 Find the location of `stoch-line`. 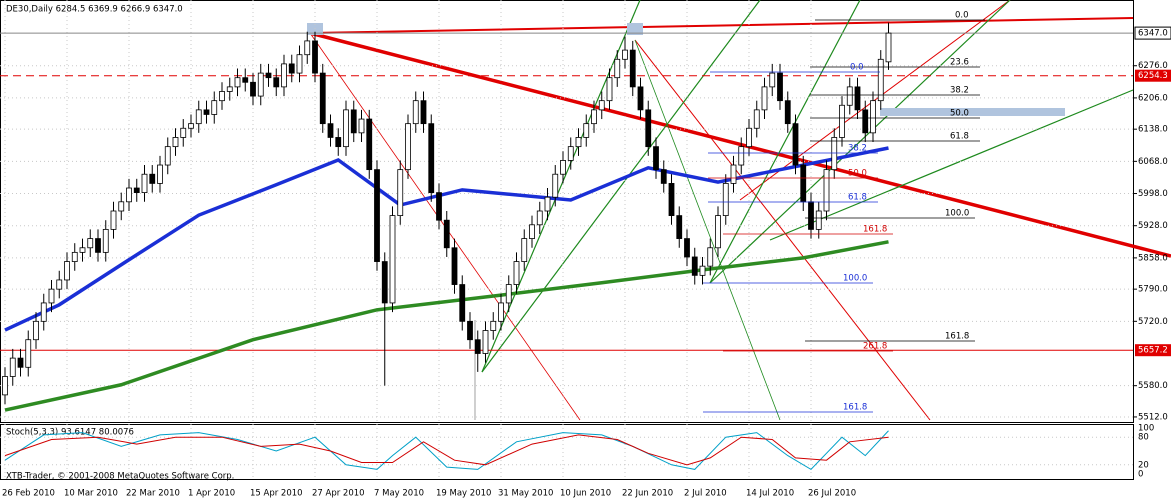

stoch-line is located at coordinates (446, 450).